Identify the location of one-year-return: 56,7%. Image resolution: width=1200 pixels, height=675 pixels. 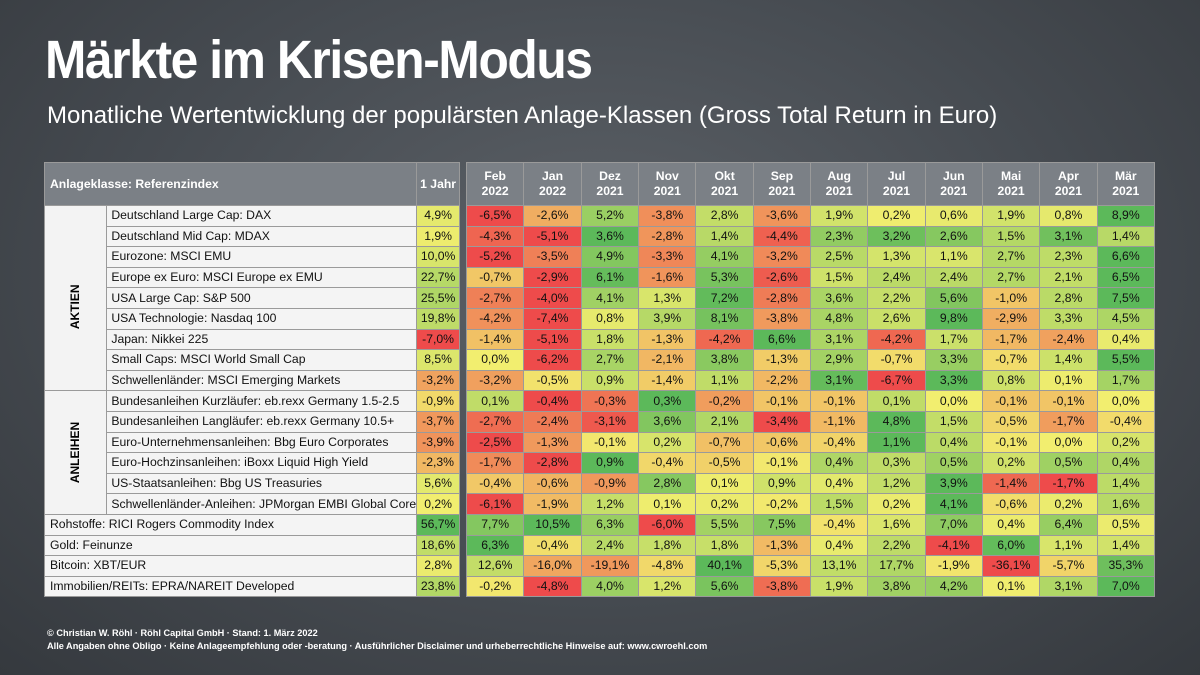
(438, 524).